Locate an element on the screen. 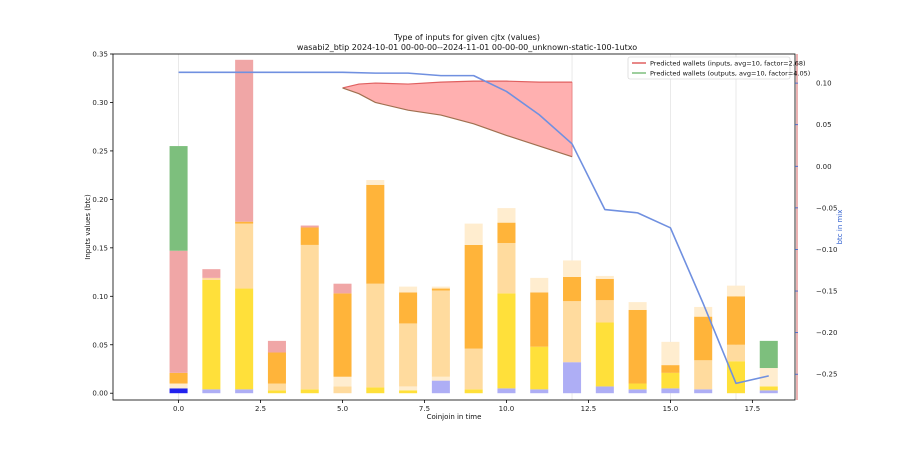 This screenshot has height=450, width=900. y-tick-label-7: 0.35 is located at coordinates (100, 55).